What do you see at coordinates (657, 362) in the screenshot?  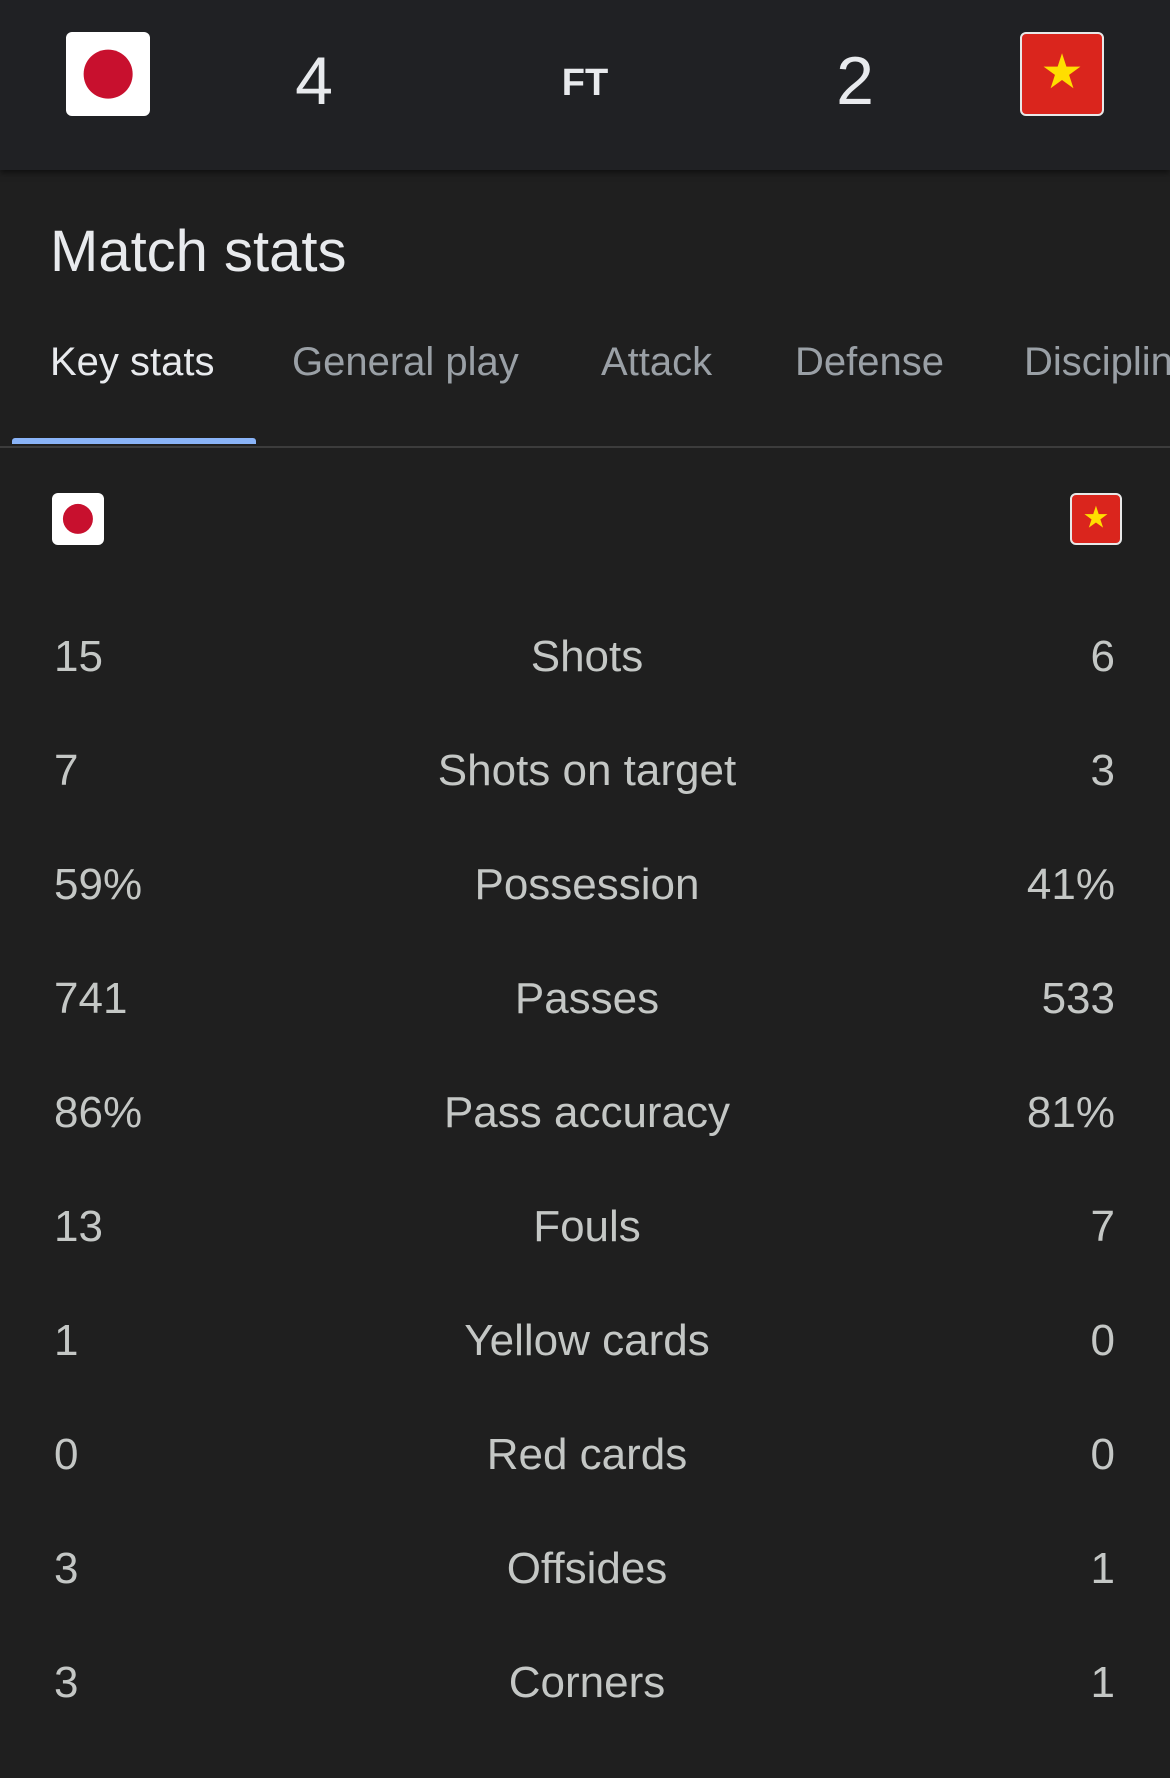 I see `tab-attack: Attack` at bounding box center [657, 362].